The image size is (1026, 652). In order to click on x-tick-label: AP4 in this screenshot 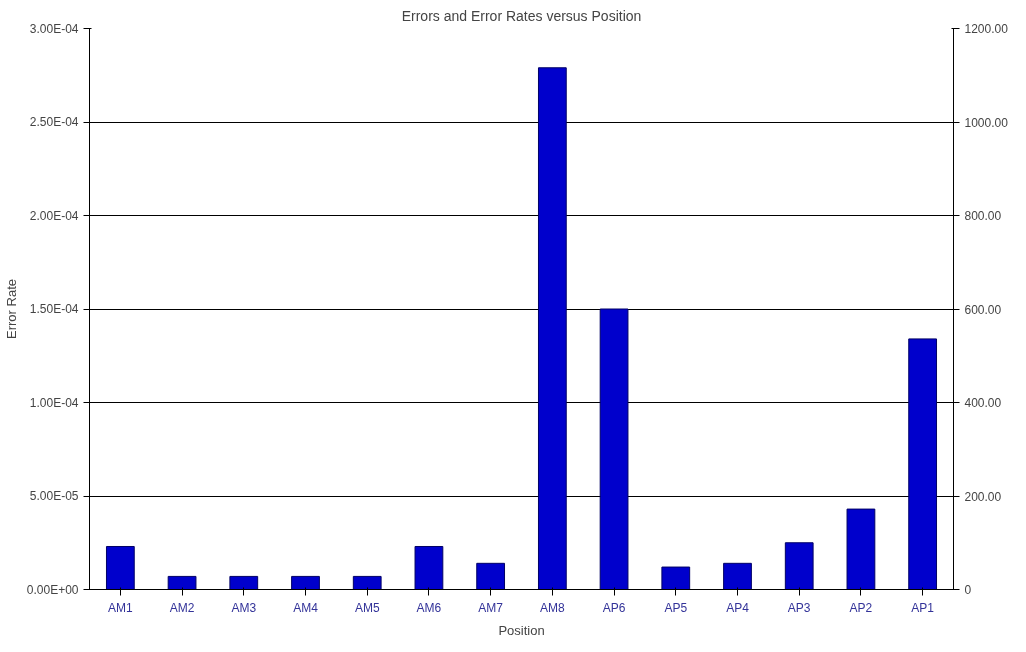, I will do `click(738, 607)`.